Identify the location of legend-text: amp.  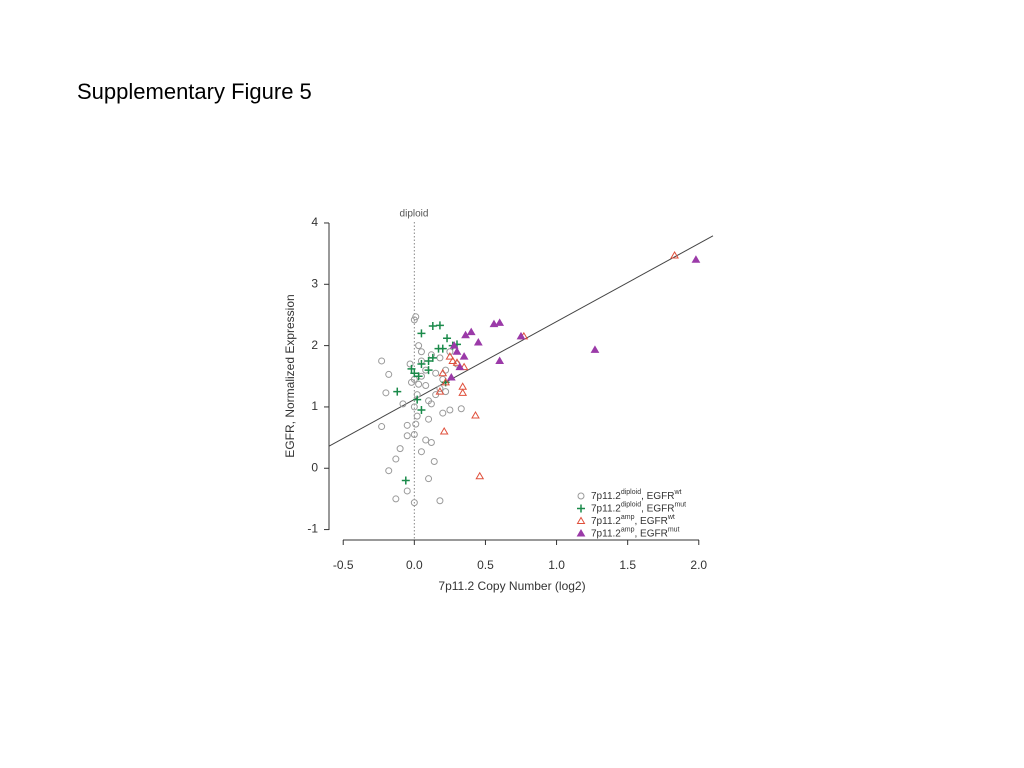
(628, 529).